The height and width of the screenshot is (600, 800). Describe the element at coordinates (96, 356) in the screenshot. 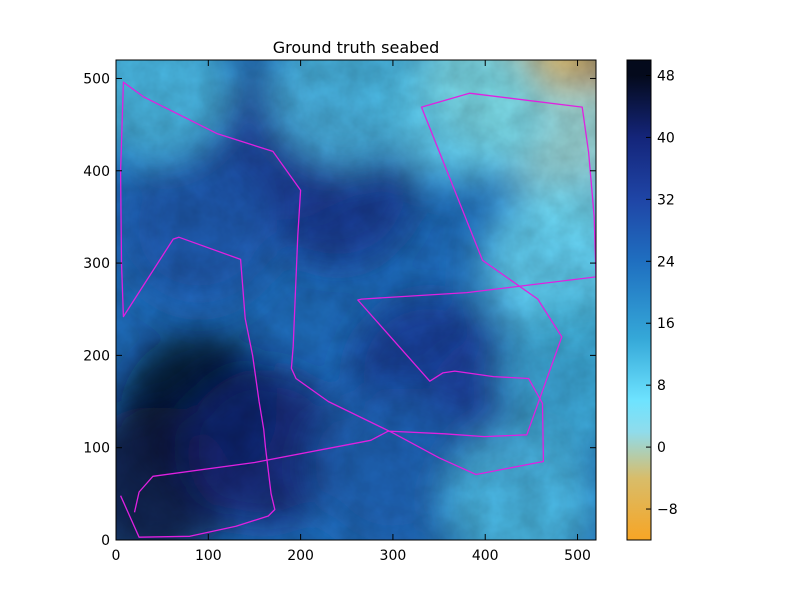

I see `y-tick-label: 200` at that location.